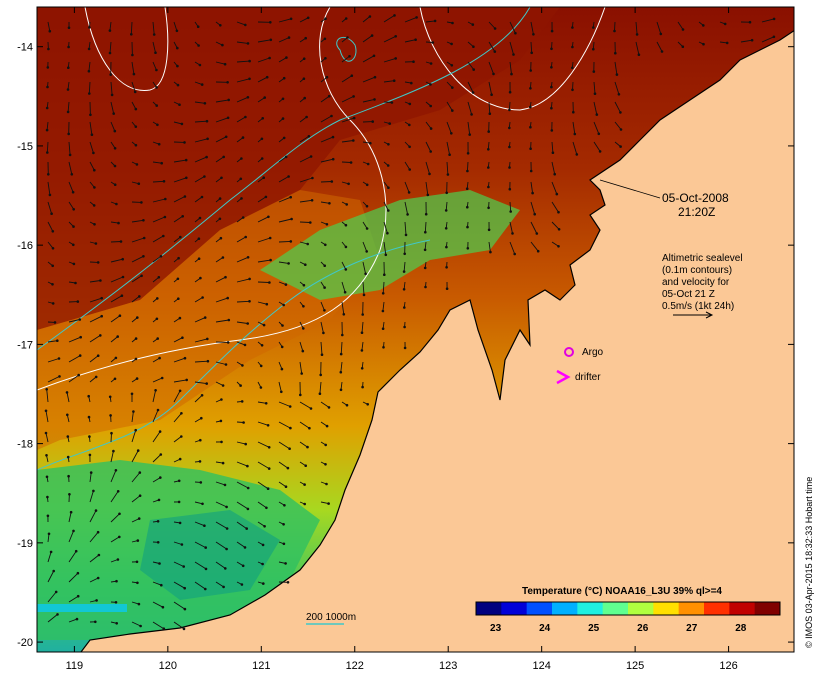 The width and height of the screenshot is (820, 680). I want to click on argo-marker, so click(569, 352).